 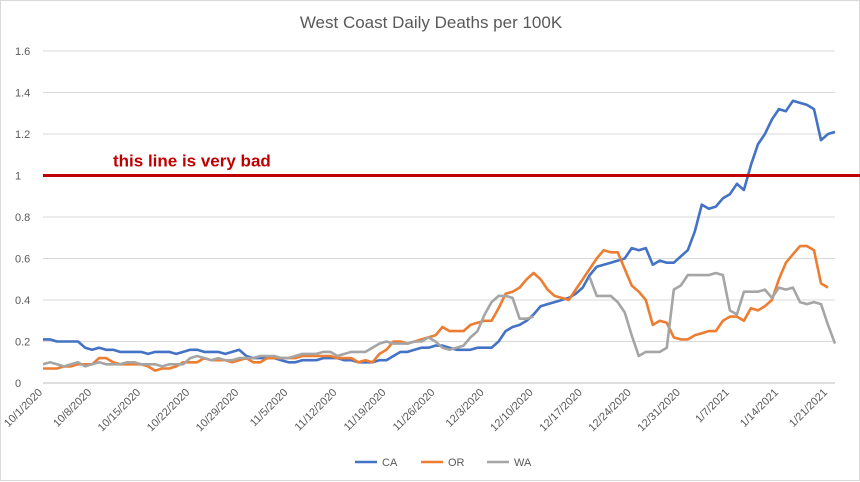 What do you see at coordinates (22, 135) in the screenshot?
I see `y-tick-label: 1.2` at bounding box center [22, 135].